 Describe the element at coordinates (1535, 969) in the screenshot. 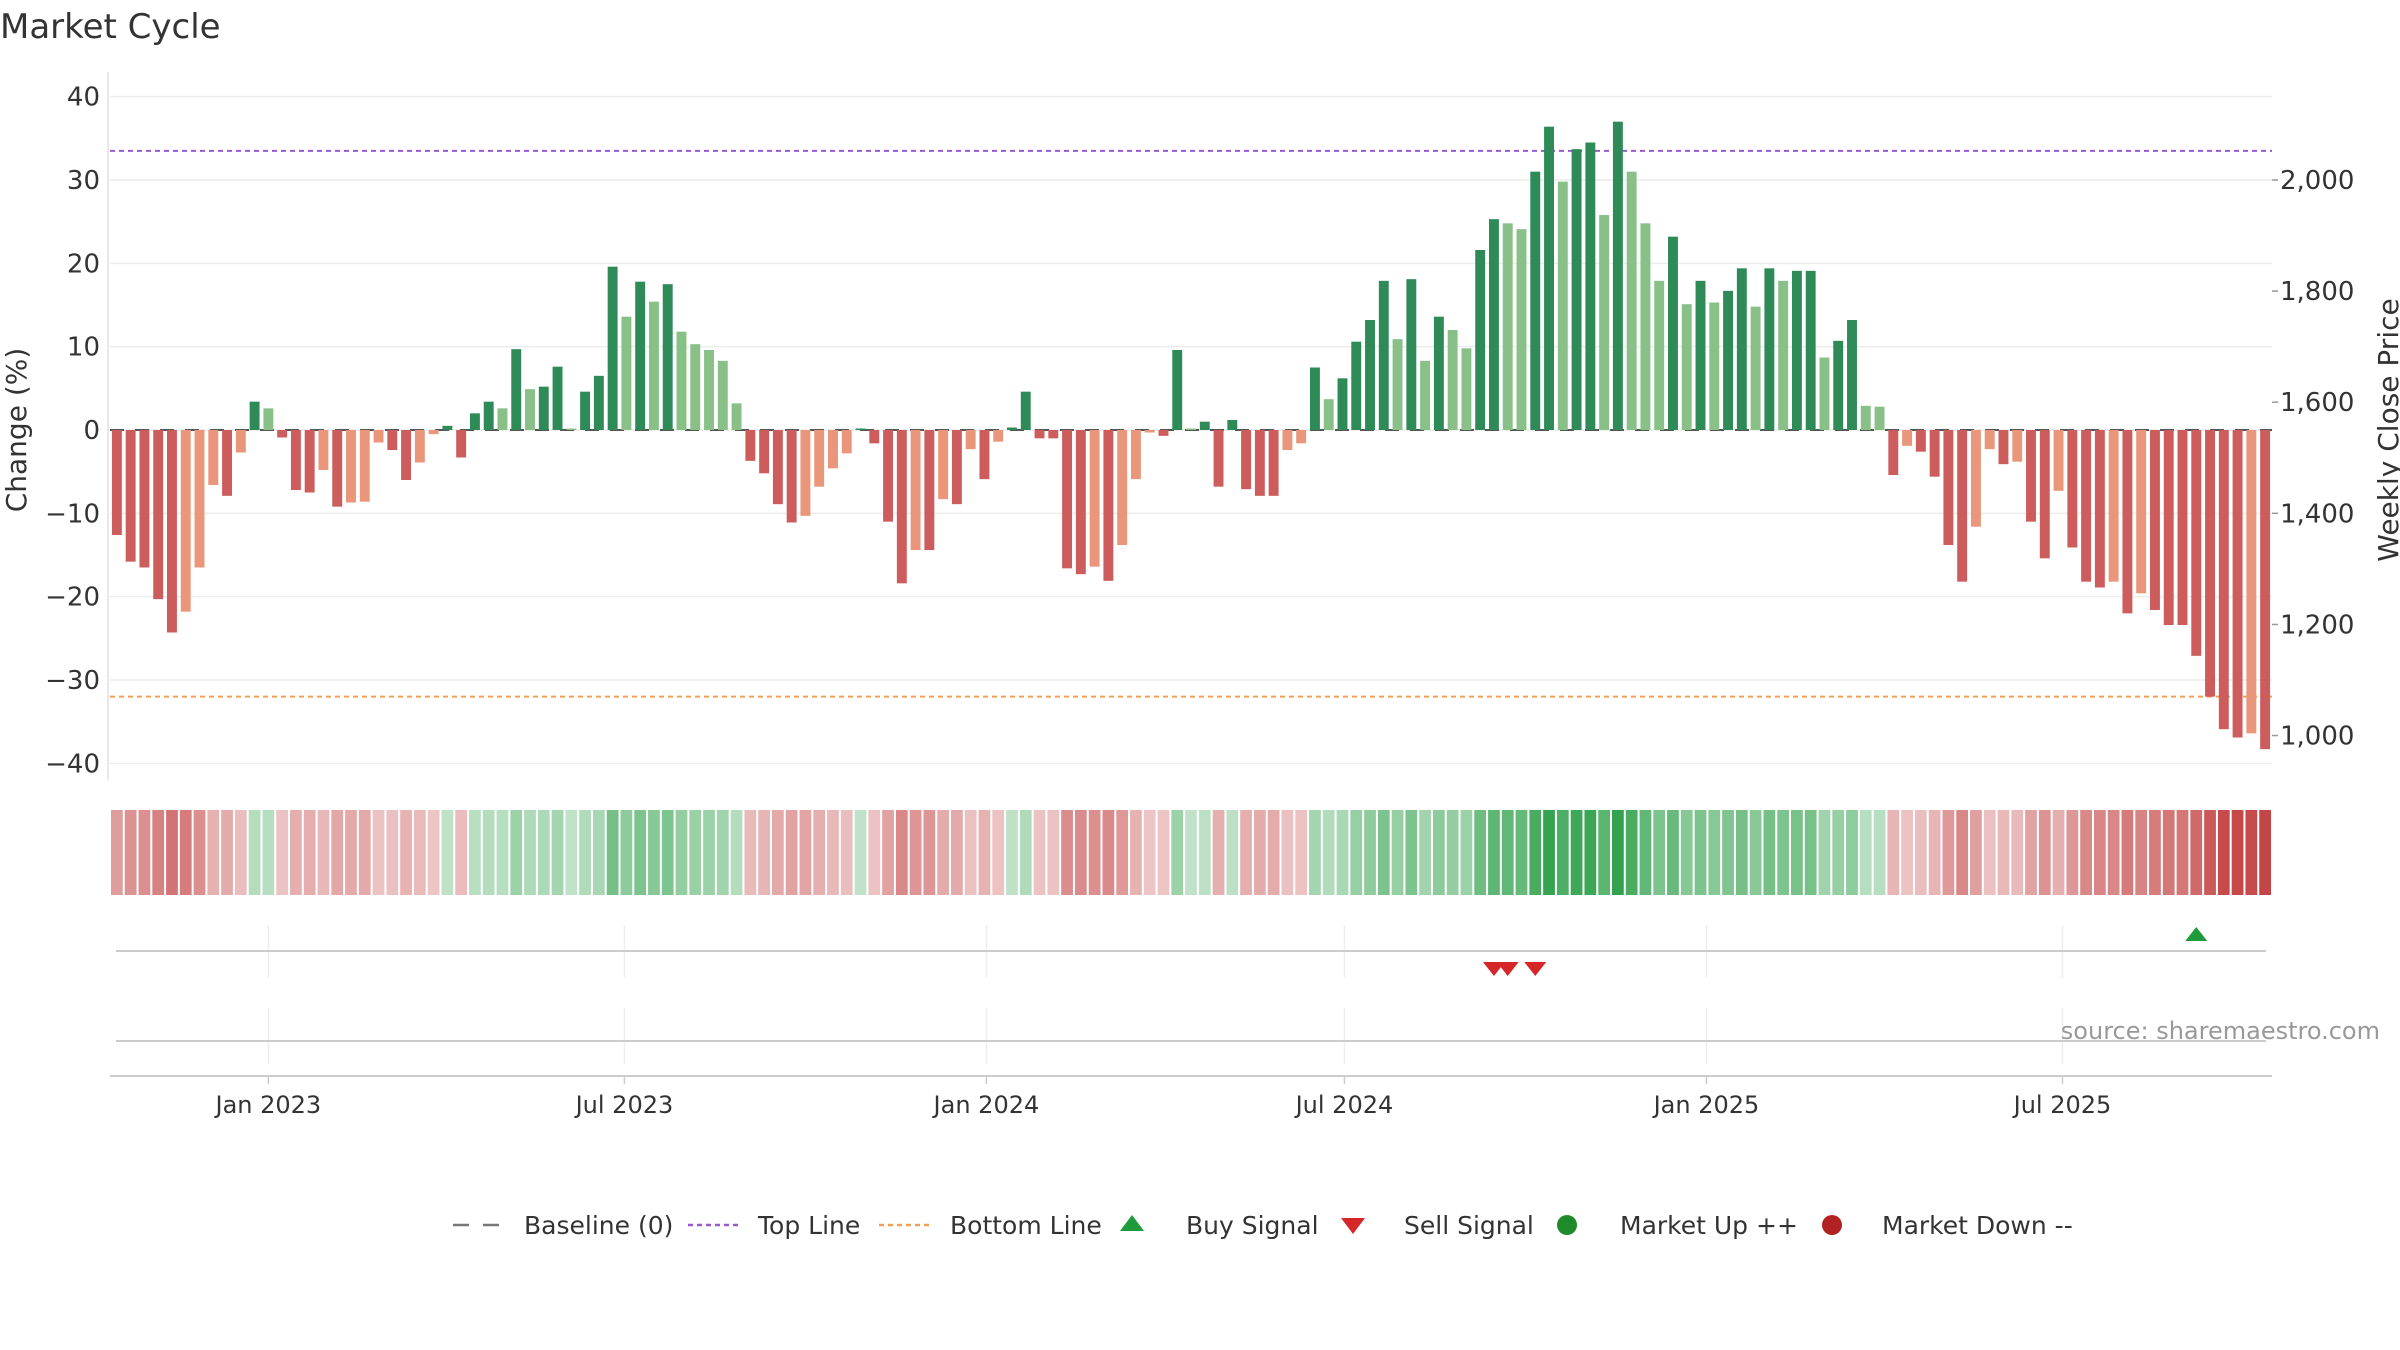

I see `sell-signal-marker` at that location.